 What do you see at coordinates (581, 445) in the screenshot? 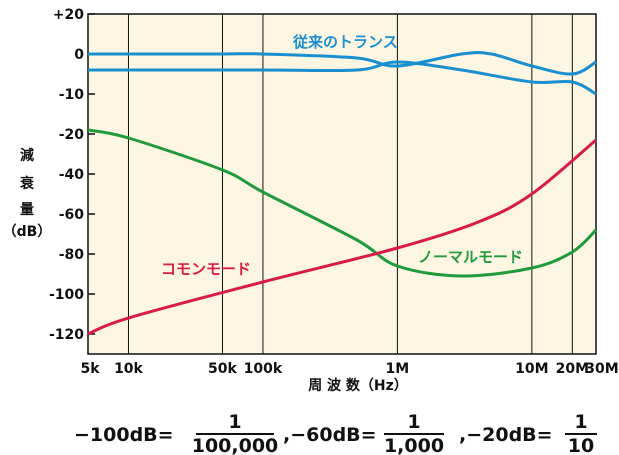
I see `formula-denominator: 10` at bounding box center [581, 445].